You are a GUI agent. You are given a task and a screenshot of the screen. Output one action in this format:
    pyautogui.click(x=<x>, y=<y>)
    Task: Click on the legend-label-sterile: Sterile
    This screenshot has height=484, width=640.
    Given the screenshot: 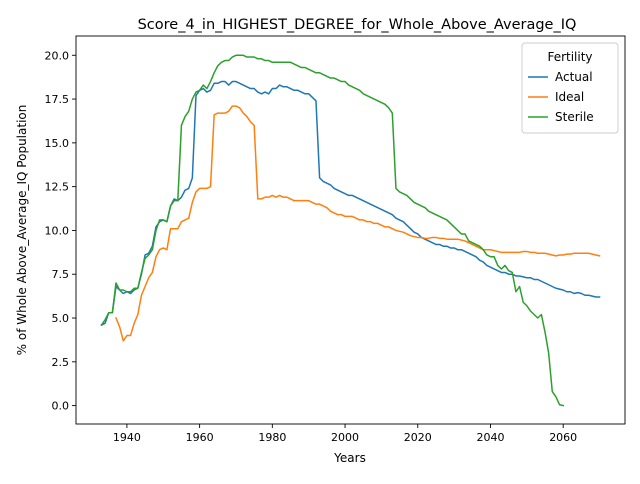 What is the action you would take?
    pyautogui.click(x=574, y=117)
    